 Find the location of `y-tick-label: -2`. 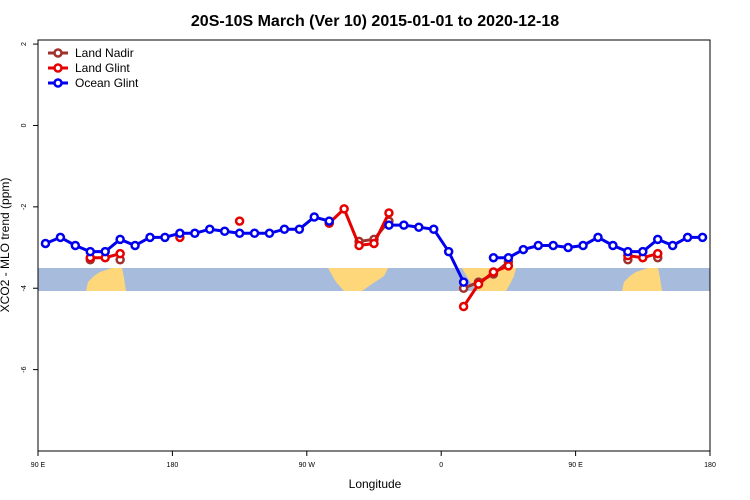

y-tick-label: -2 is located at coordinates (24, 207).